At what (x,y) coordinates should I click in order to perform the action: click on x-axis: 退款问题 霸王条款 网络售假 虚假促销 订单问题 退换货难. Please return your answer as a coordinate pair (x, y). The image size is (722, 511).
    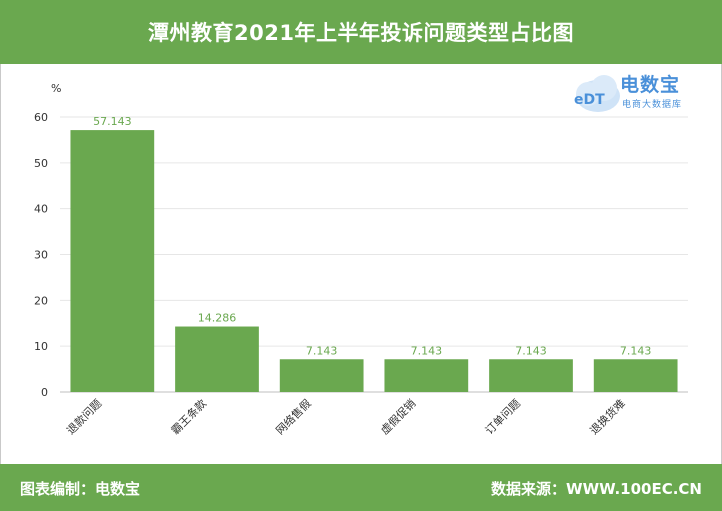
    Looking at the image, I should click on (345, 416).